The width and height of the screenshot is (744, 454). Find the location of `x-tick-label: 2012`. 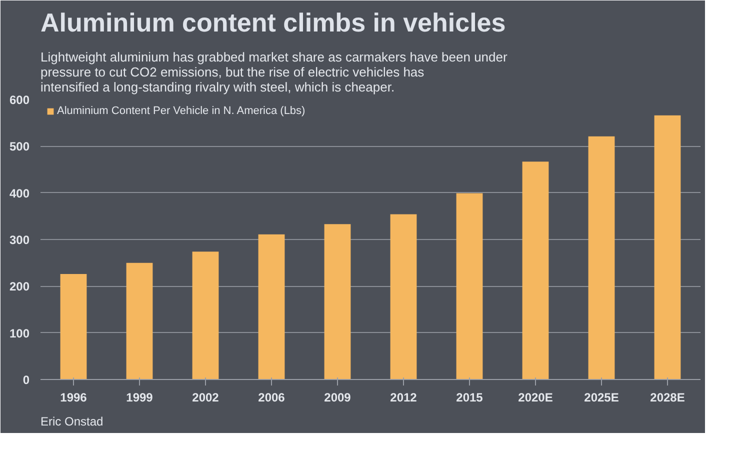

x-tick-label: 2012 is located at coordinates (404, 397).